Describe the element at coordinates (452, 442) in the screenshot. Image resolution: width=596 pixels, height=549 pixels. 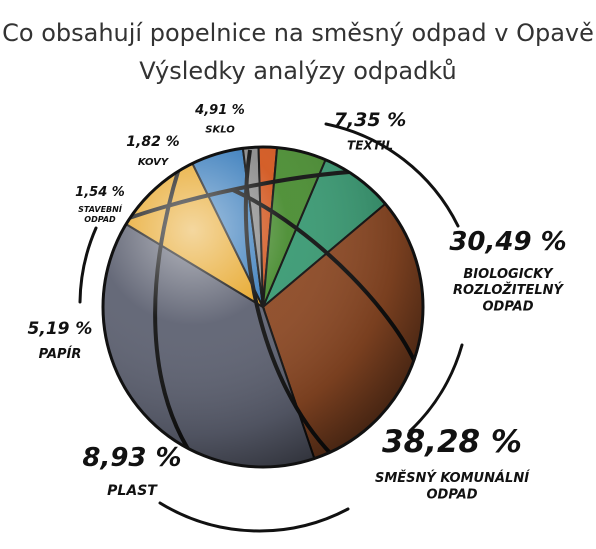
I see `slice-value-label: 38,28 %` at that location.